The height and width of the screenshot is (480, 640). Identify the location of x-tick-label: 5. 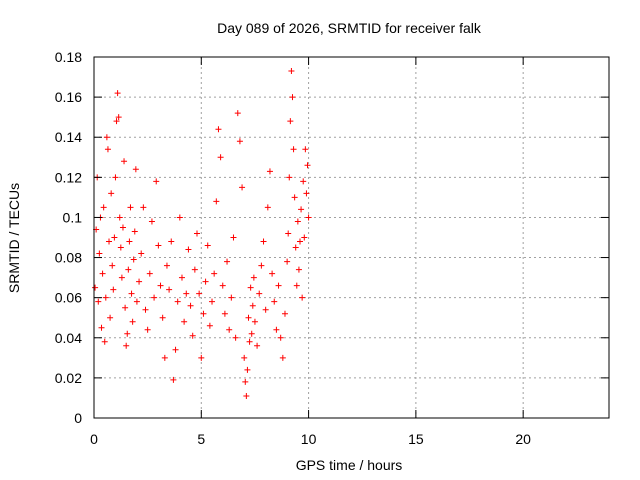
(201, 439).